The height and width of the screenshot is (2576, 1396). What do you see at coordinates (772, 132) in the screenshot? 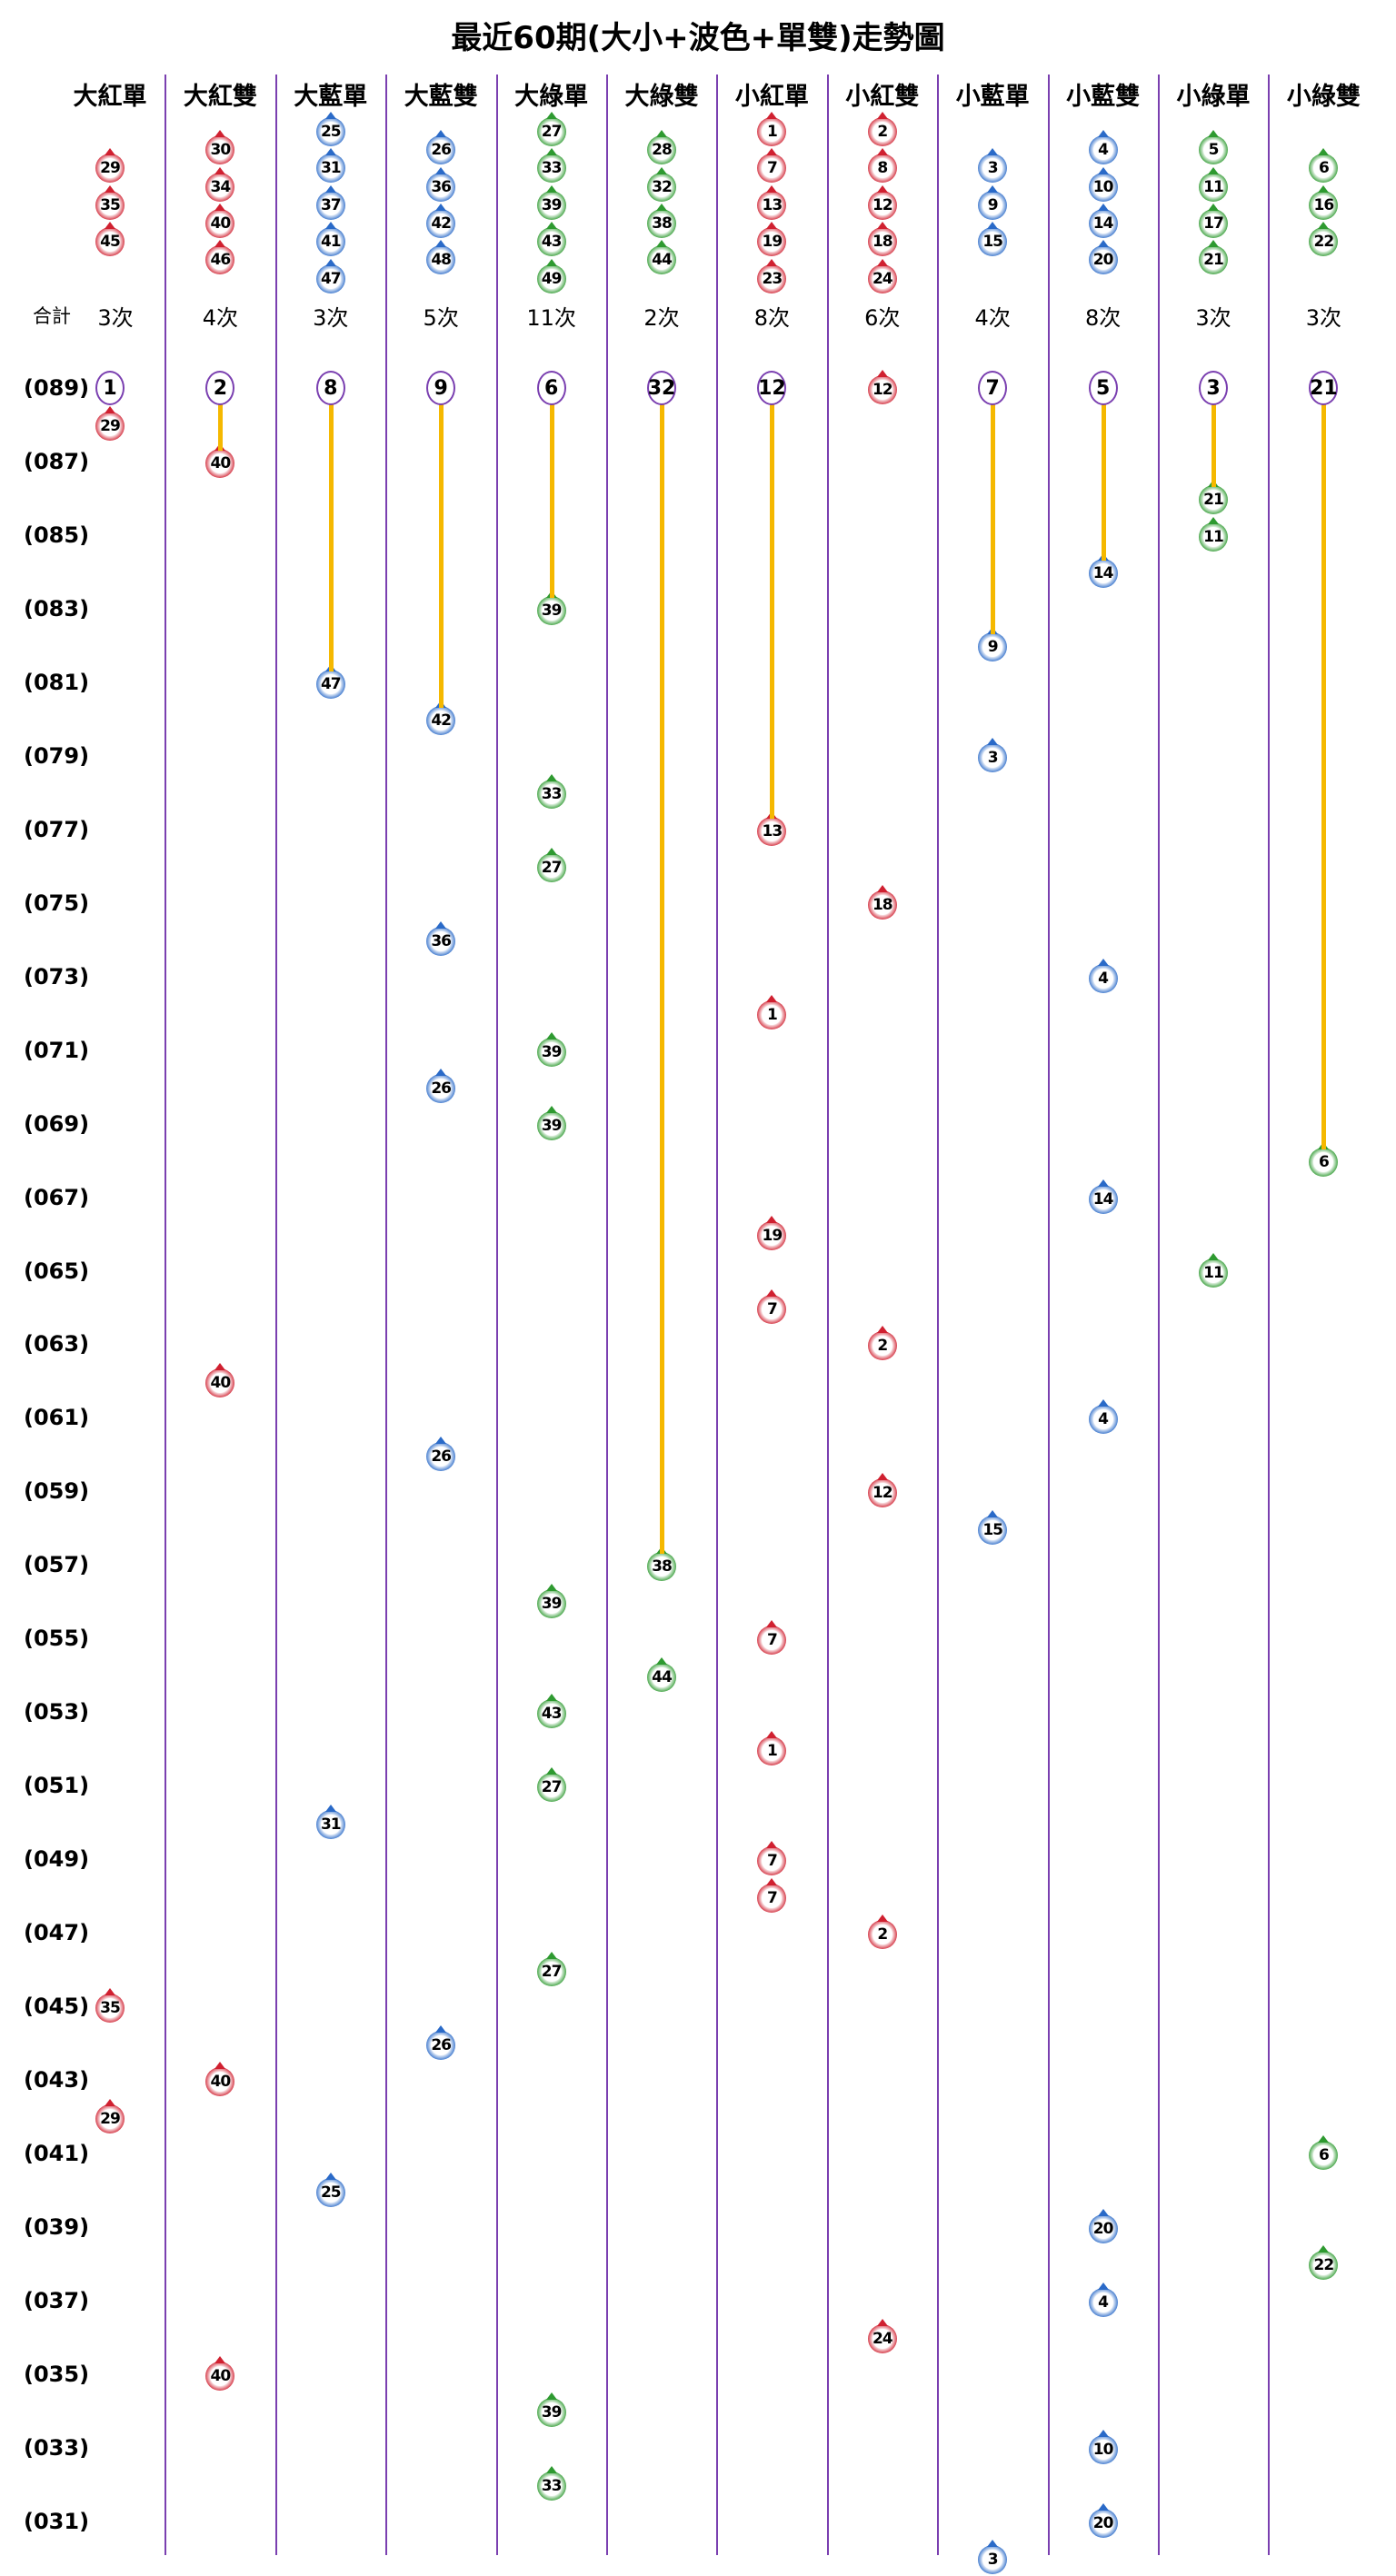
I see `ball-number: 1` at bounding box center [772, 132].